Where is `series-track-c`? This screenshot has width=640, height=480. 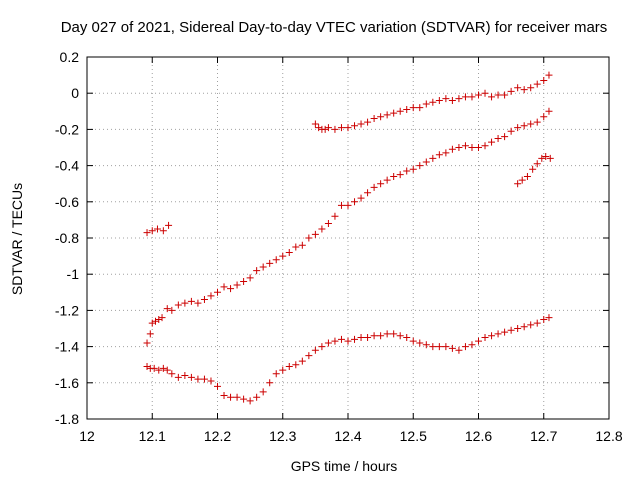 series-track-c is located at coordinates (432, 102).